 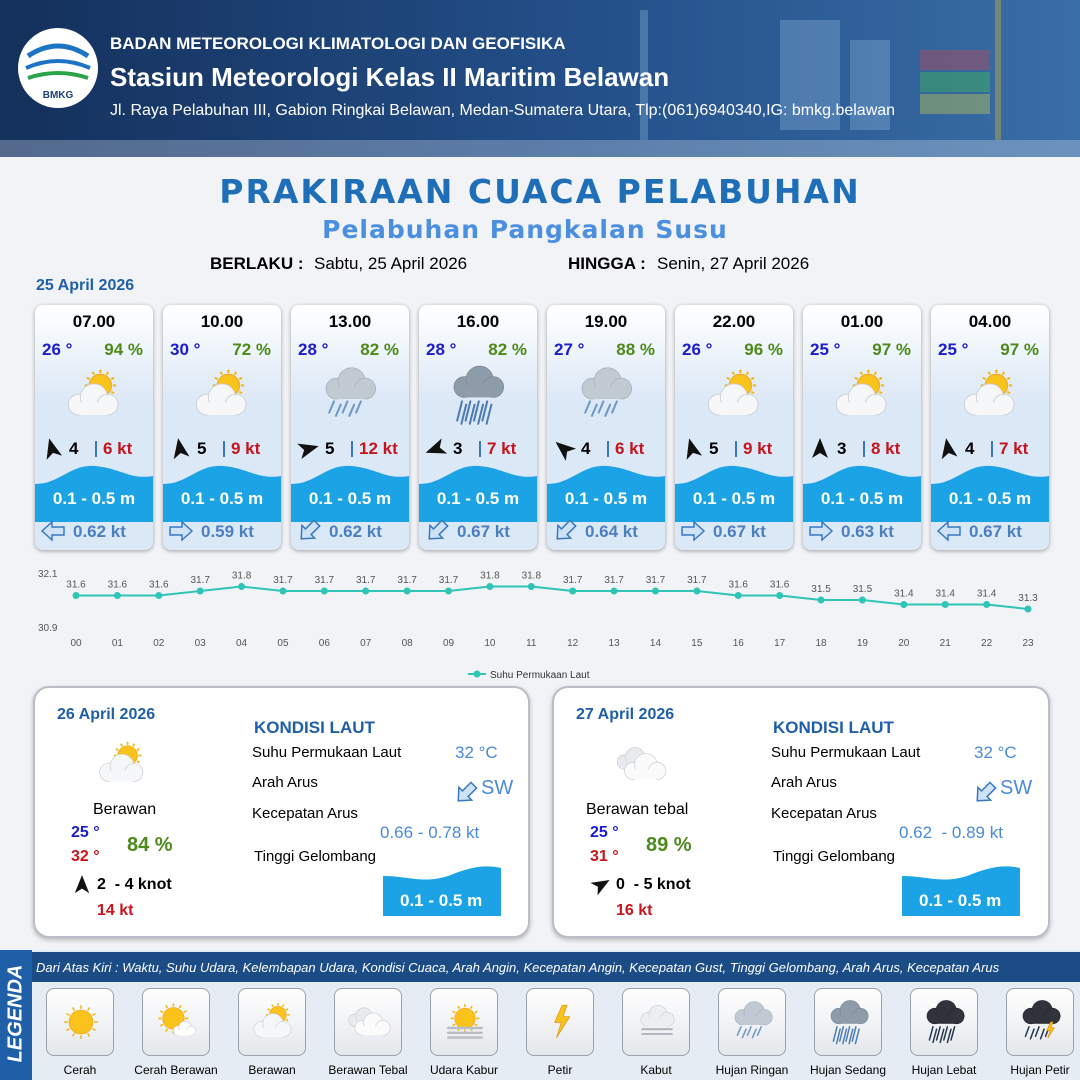 What do you see at coordinates (391, 263) in the screenshot?
I see `valid-from: Sabtu, 25 April 2026` at bounding box center [391, 263].